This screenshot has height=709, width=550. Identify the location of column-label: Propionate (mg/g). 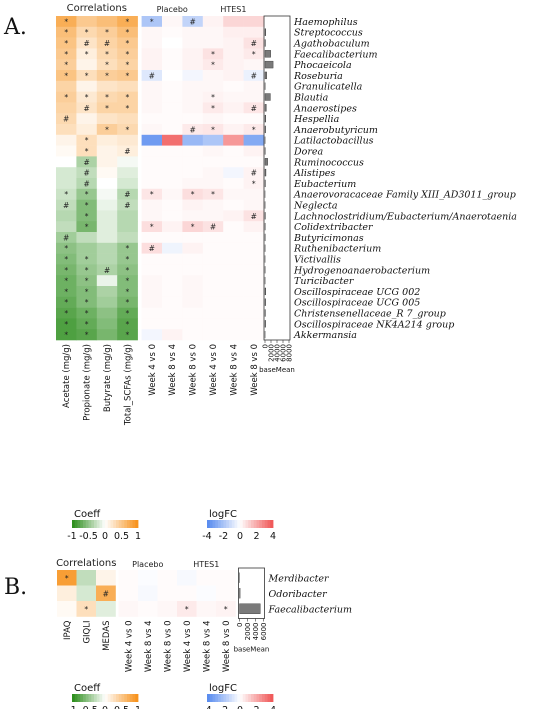
(88, 382).